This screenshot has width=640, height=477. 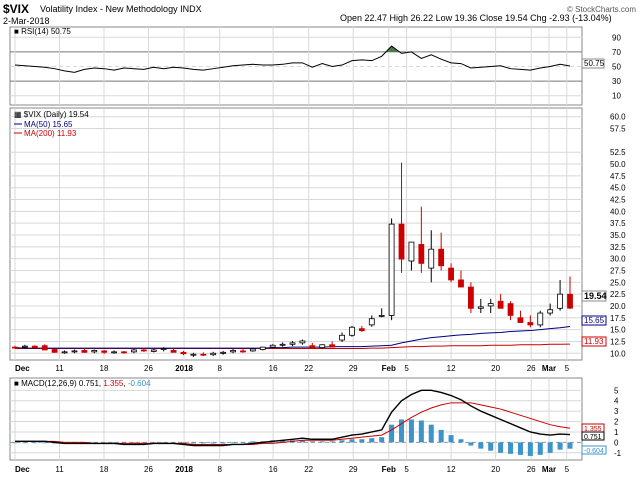 What do you see at coordinates (616, 81) in the screenshot?
I see `rsi-tick-label: 30` at bounding box center [616, 81].